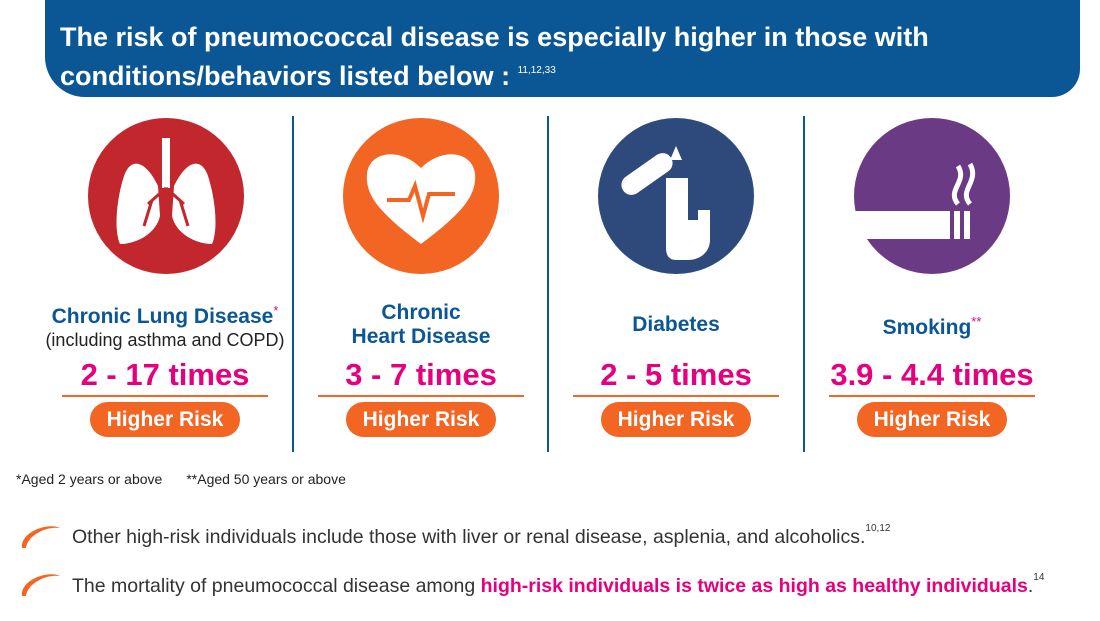 Image resolution: width=1100 pixels, height=621 pixels. I want to click on card-name-line: Smoking**, so click(932, 325).